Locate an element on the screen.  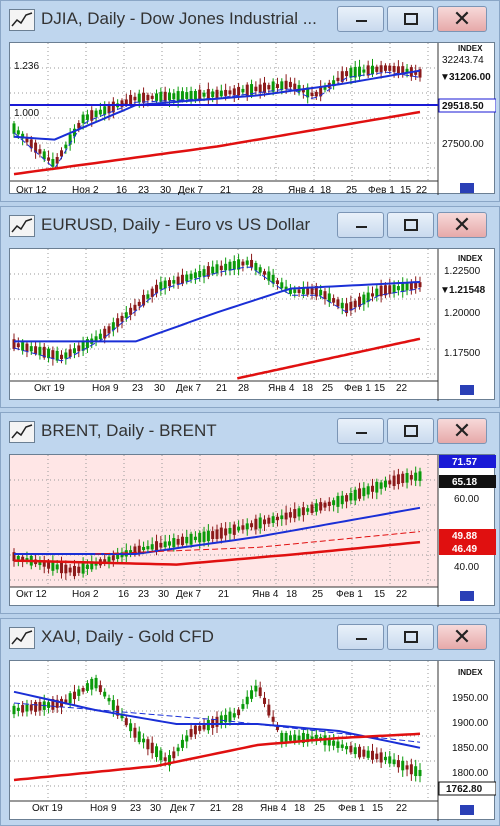
titlebar: BRENT, Daily - BRENT ✕ is located at coordinates (250, 431).